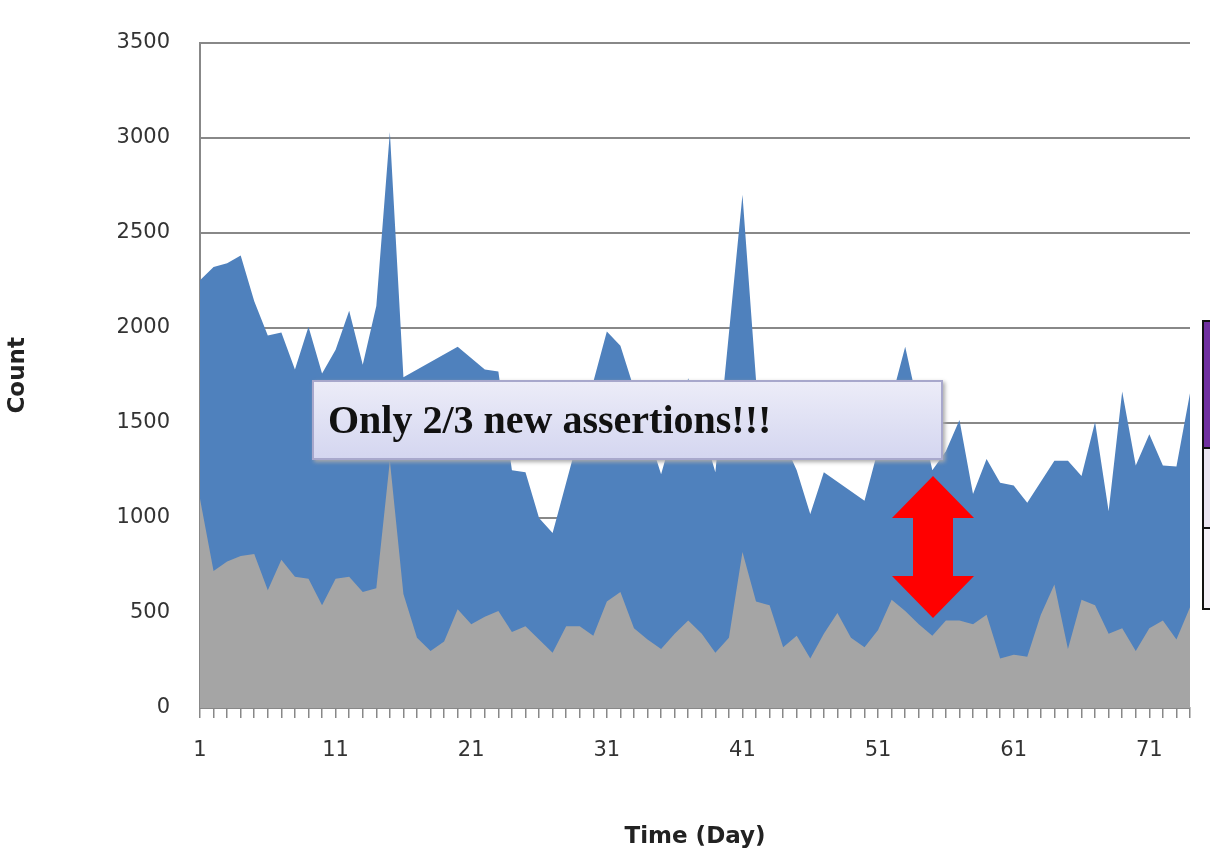 Image resolution: width=1210 pixels, height=855 pixels. I want to click on x-tick-label: 61, so click(1014, 749).